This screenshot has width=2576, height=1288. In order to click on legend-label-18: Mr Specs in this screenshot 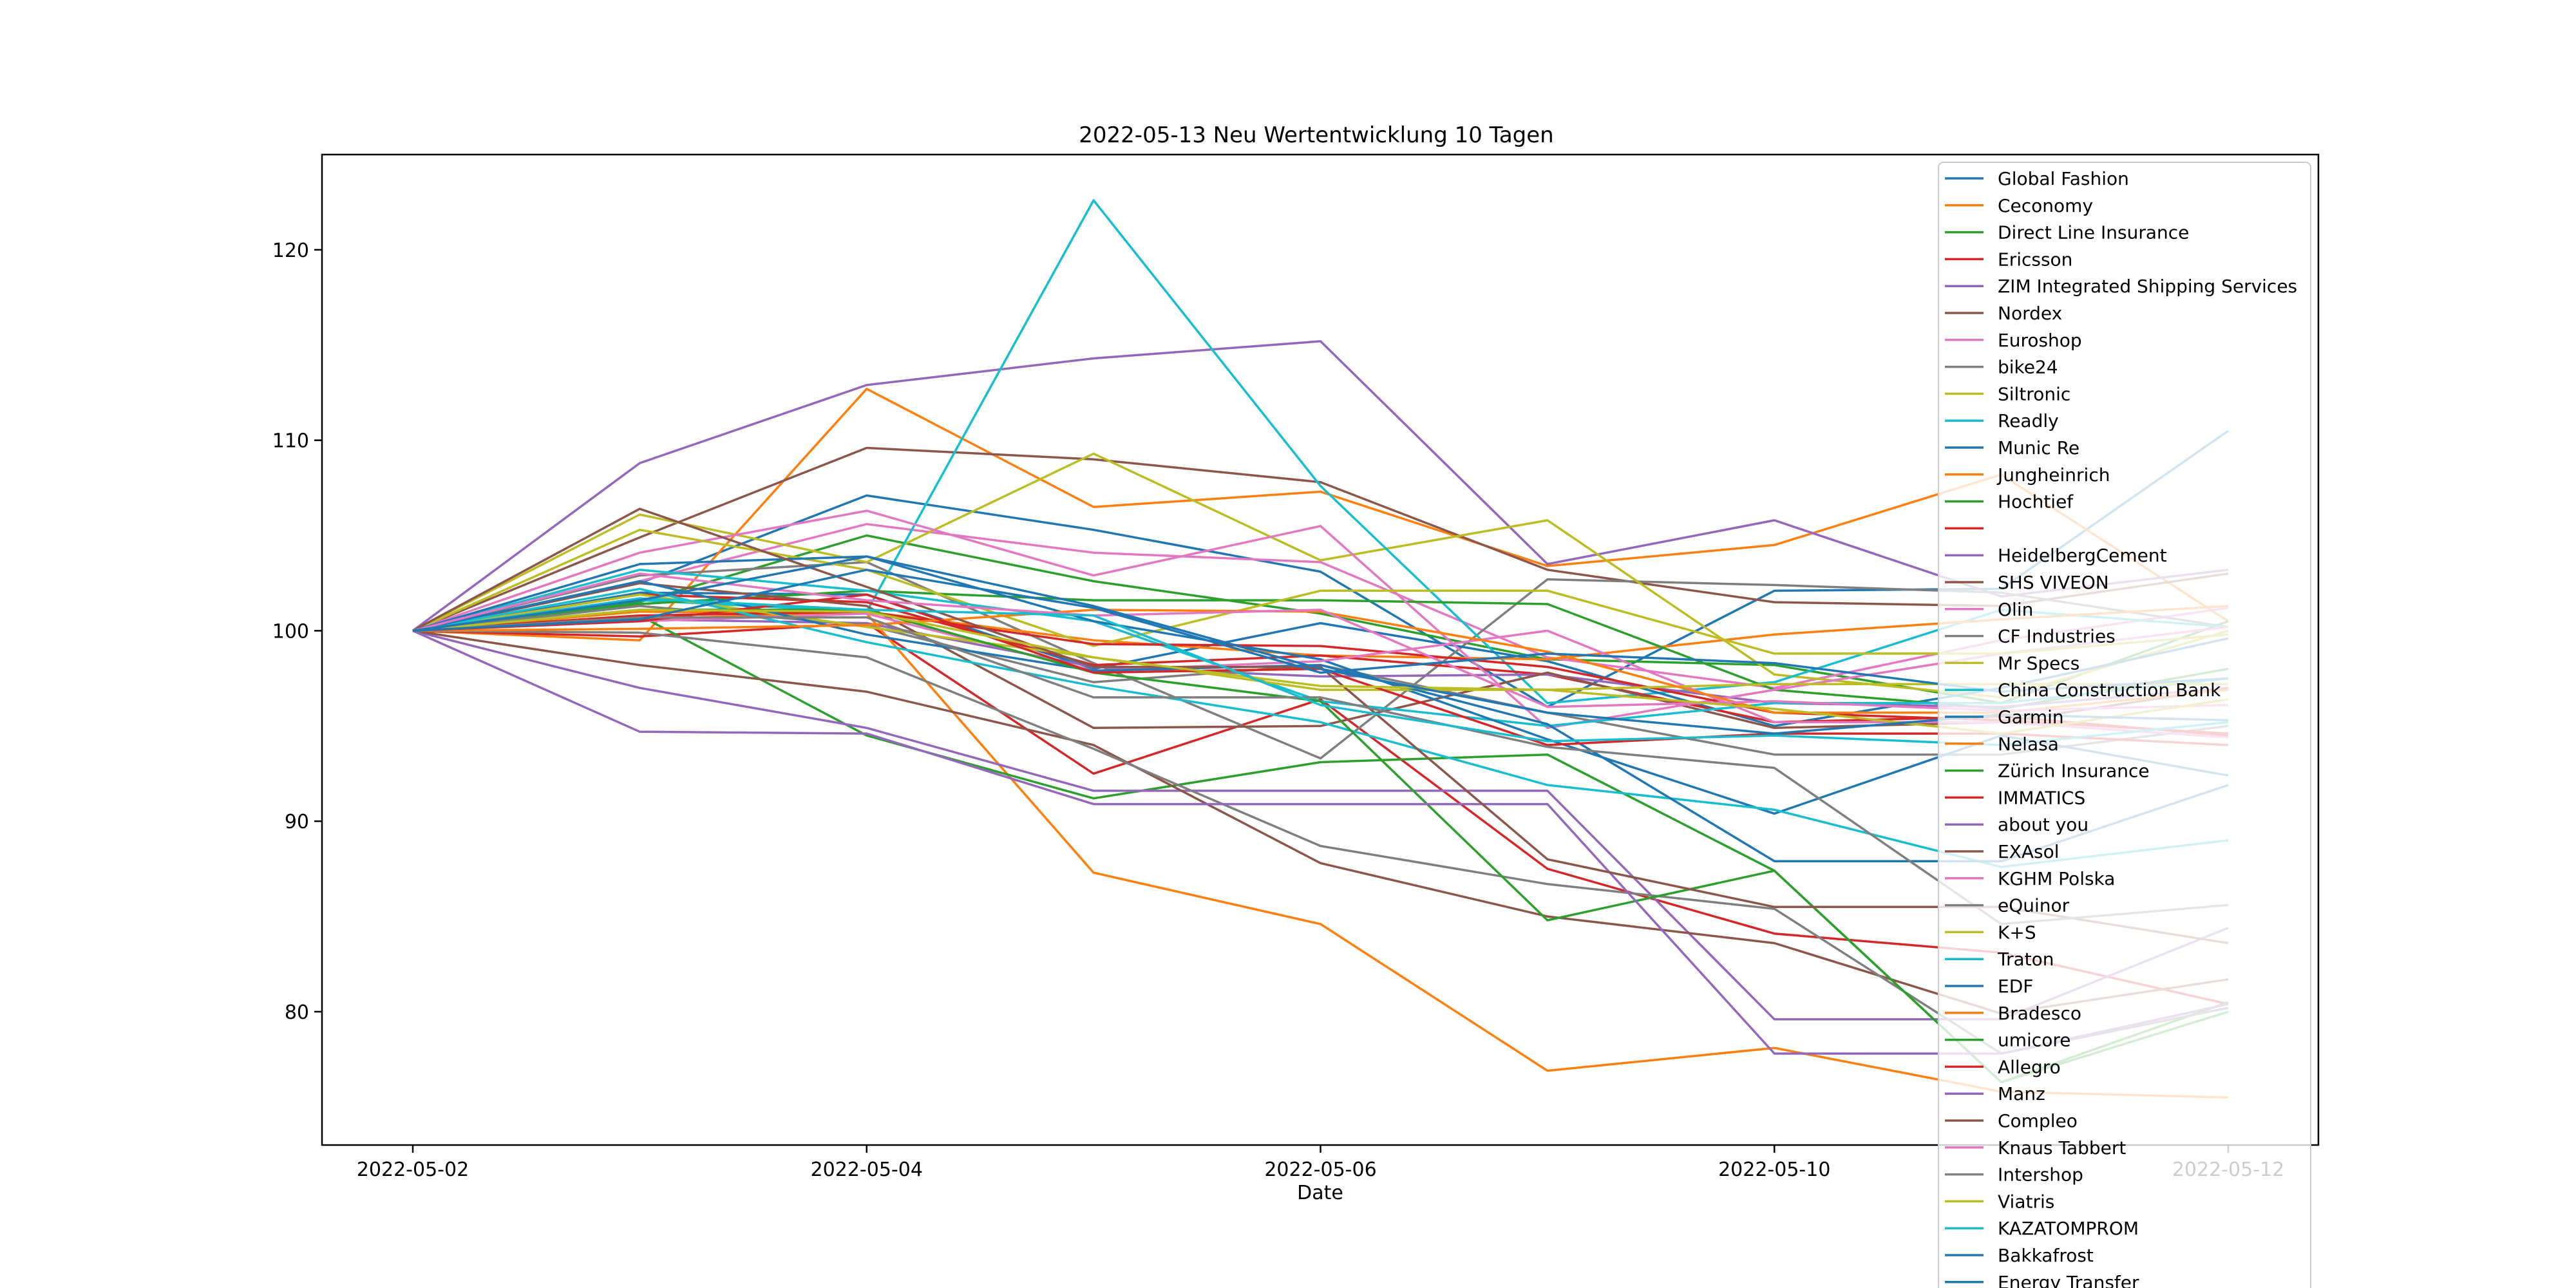, I will do `click(2039, 663)`.